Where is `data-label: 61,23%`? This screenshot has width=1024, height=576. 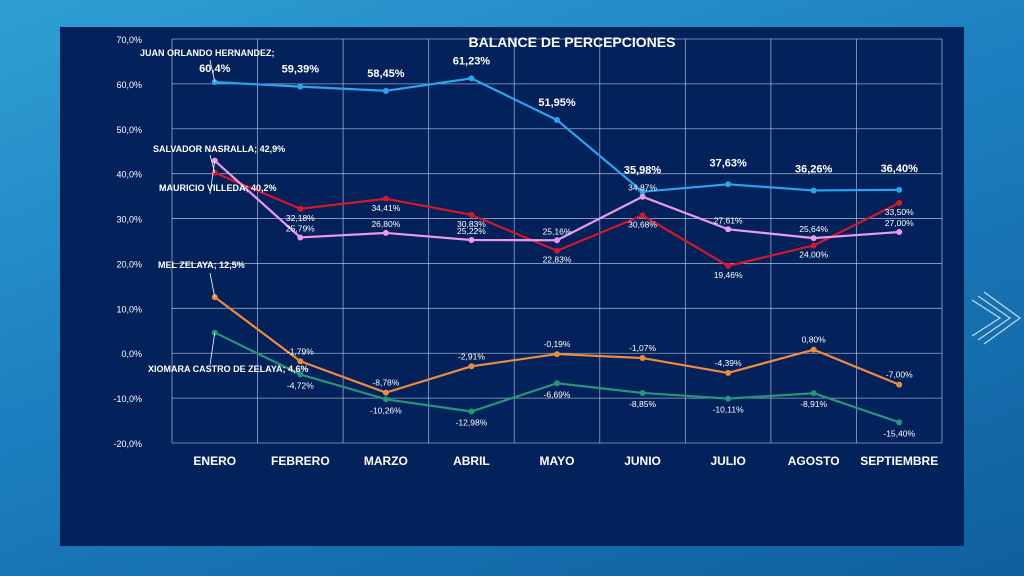 data-label: 61,23% is located at coordinates (472, 61).